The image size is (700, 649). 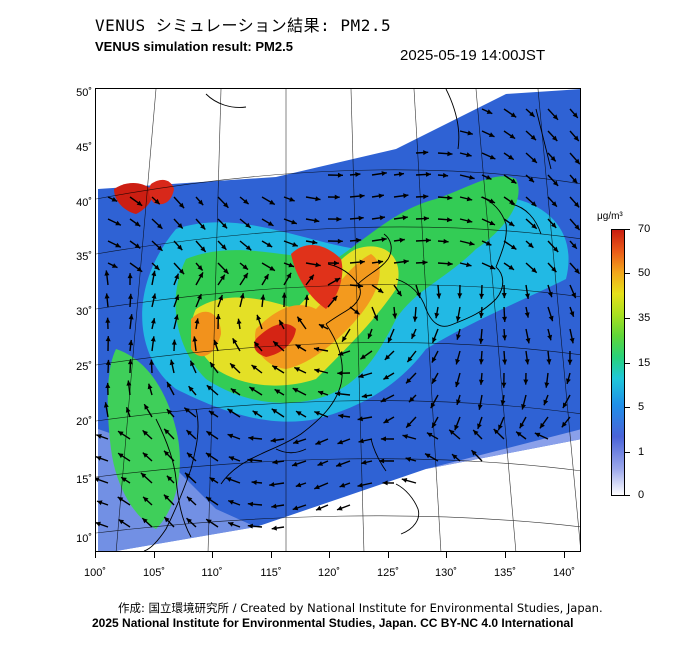 What do you see at coordinates (388, 573) in the screenshot?
I see `lon-label-125: 125˚` at bounding box center [388, 573].